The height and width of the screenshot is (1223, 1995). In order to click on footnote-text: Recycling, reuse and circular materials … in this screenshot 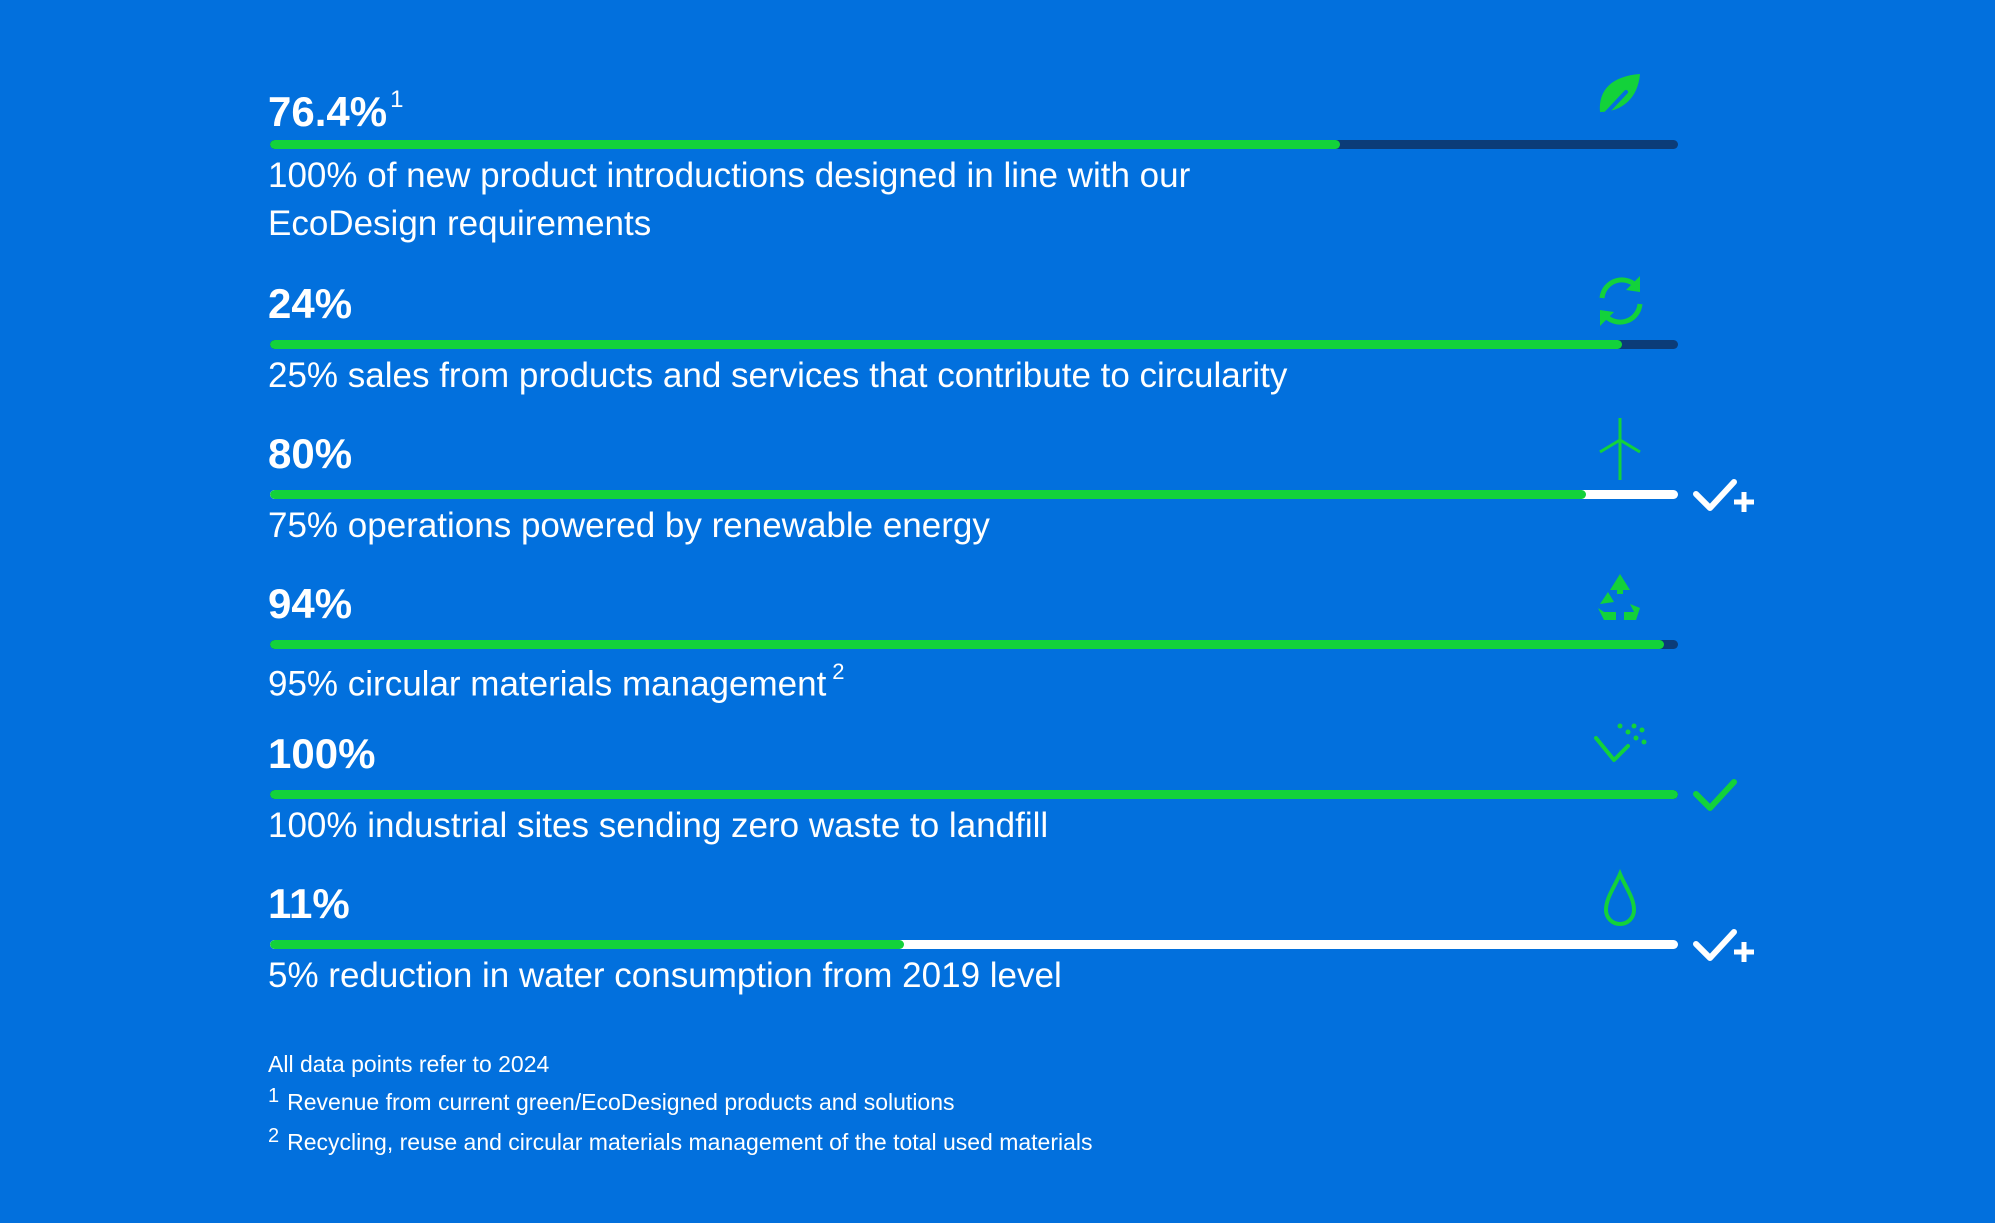, I will do `click(690, 1142)`.